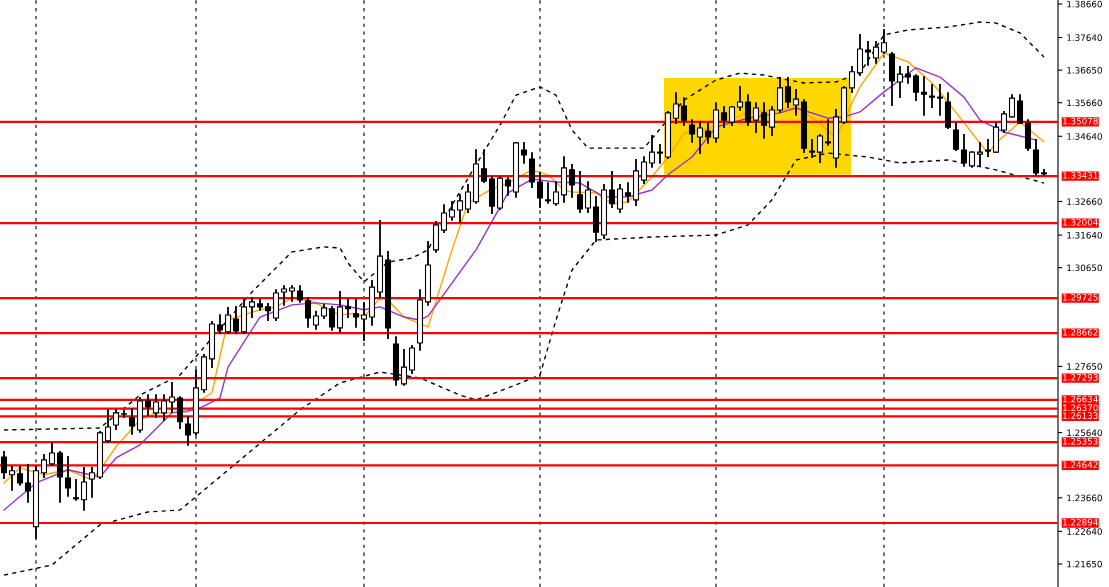 The width and height of the screenshot is (1109, 587). Describe the element at coordinates (1084, 4) in the screenshot. I see `y-tick-label: 1.38660` at that location.